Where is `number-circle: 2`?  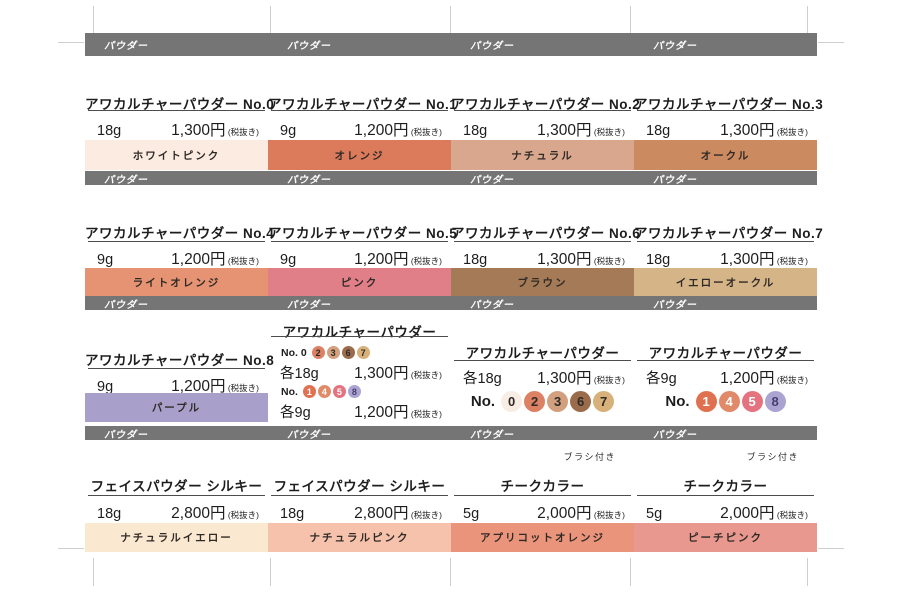
number-circle: 2 is located at coordinates (535, 401).